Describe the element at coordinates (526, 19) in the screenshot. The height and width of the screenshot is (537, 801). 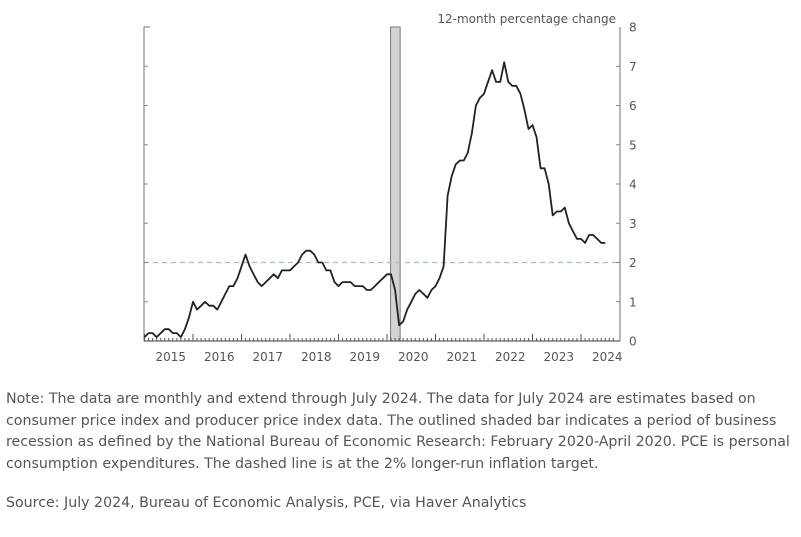
I see `y-axis-title: 12-month percentage change` at that location.